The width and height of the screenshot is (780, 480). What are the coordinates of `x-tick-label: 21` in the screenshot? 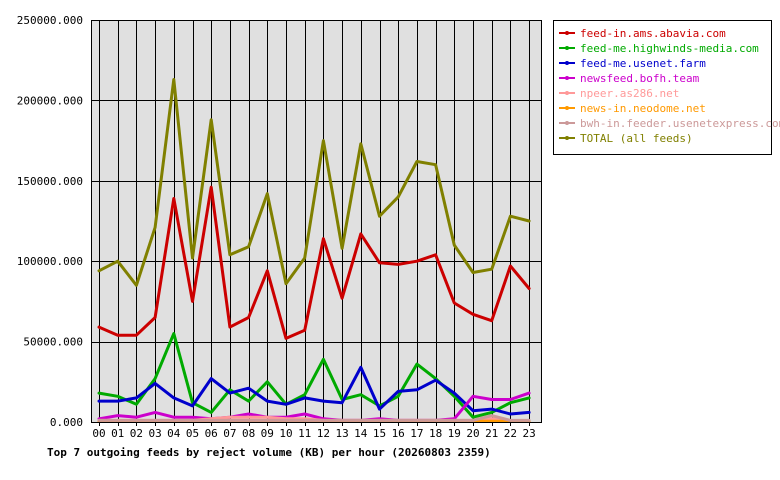 It's located at (491, 433).